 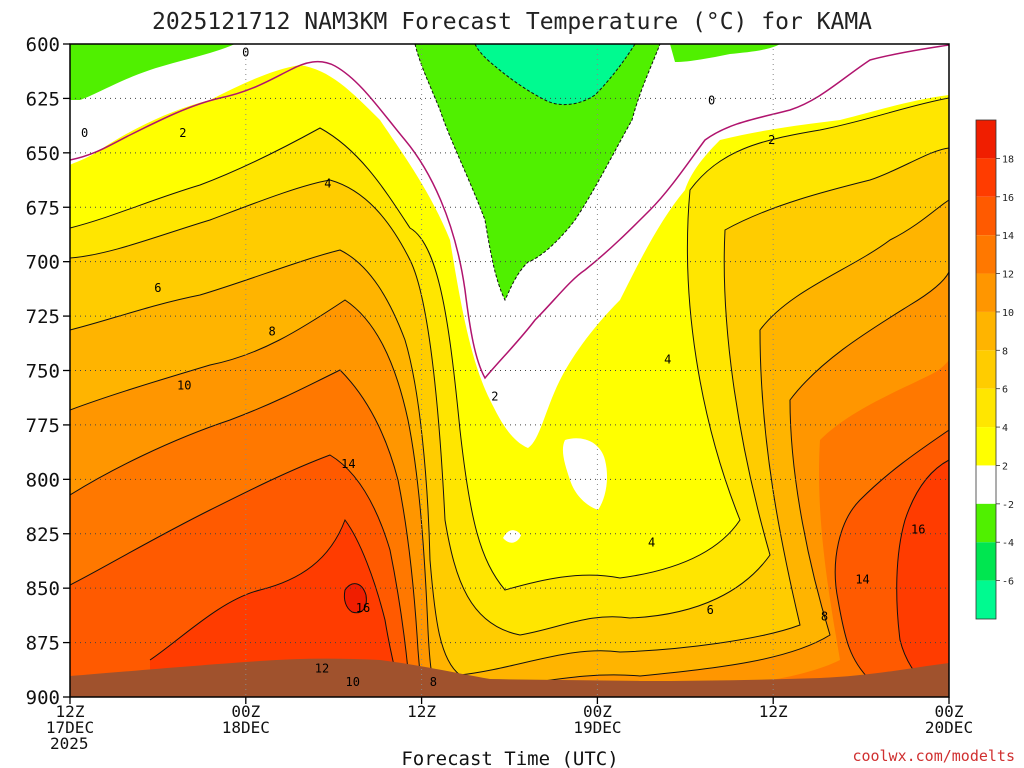 I want to click on contour-label: 12, so click(x=322, y=669).